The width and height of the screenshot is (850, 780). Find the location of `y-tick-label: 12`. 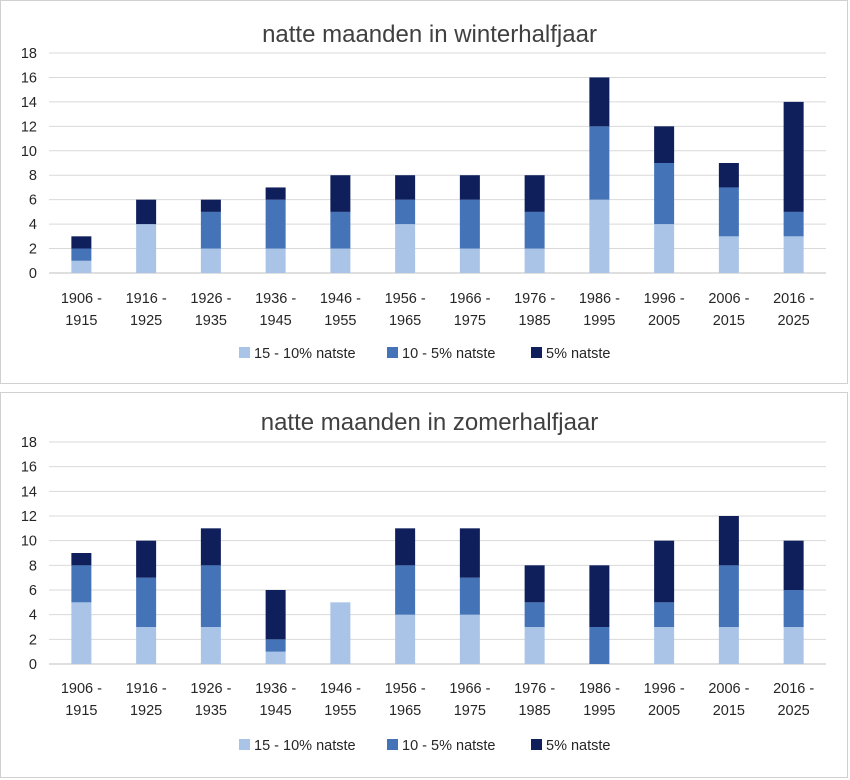

y-tick-label: 12 is located at coordinates (29, 127).